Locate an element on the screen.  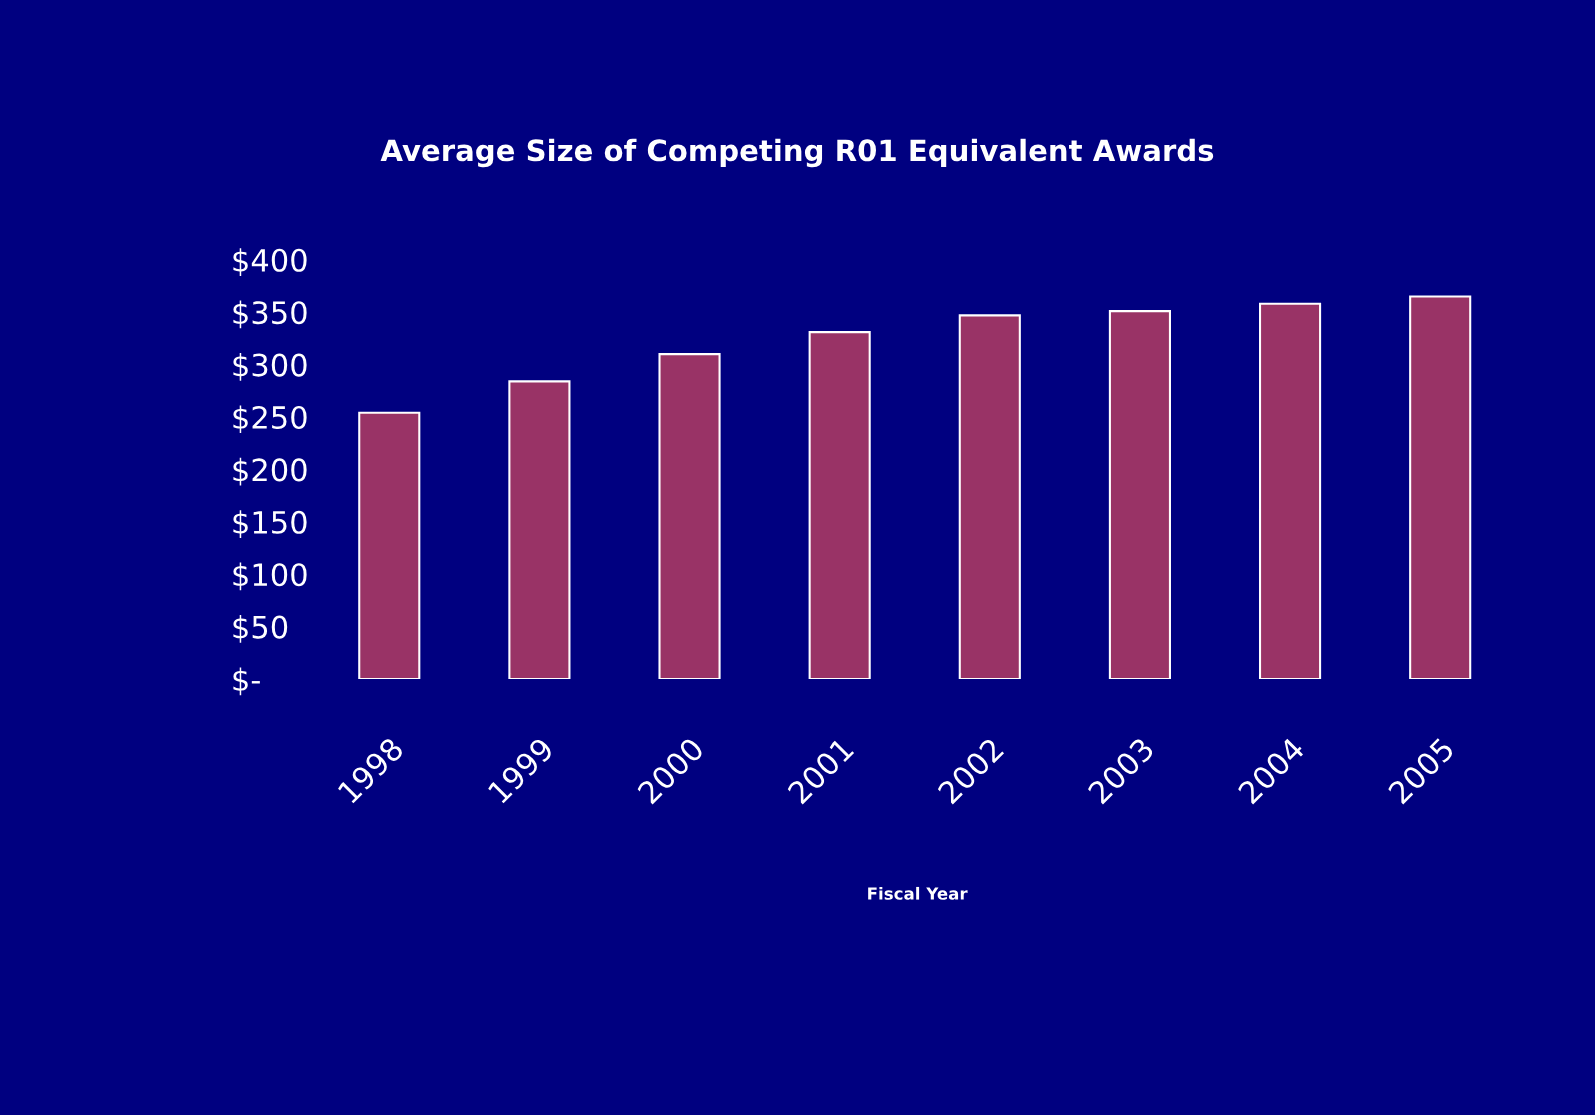
y-tick-label: $200 is located at coordinates (270, 471).